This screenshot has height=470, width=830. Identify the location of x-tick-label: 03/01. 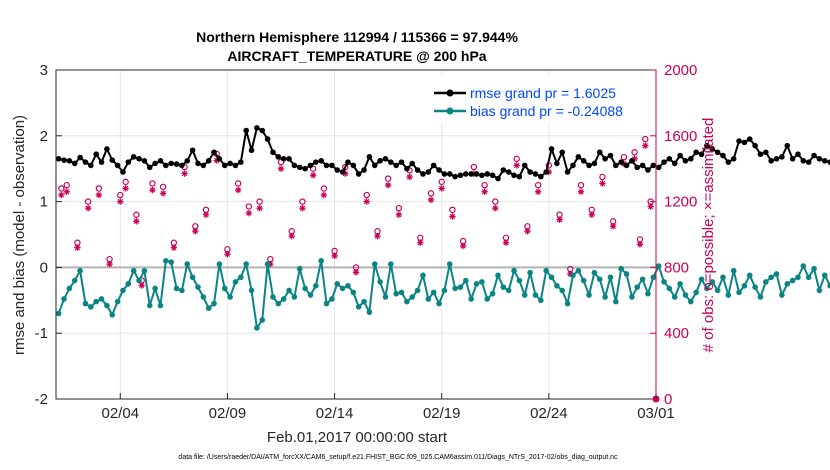
(656, 413).